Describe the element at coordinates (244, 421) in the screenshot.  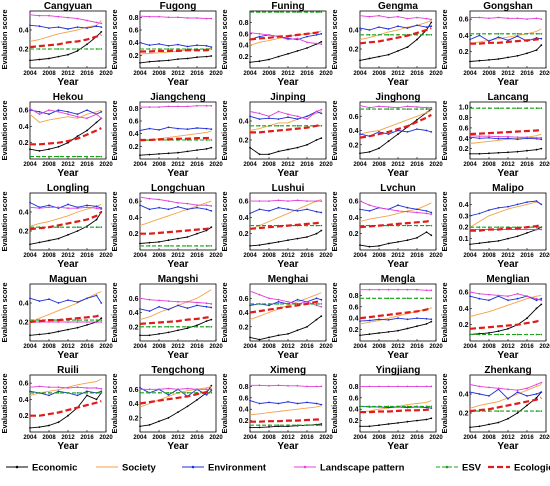
I see `y-tick-label: 0.2` at that location.